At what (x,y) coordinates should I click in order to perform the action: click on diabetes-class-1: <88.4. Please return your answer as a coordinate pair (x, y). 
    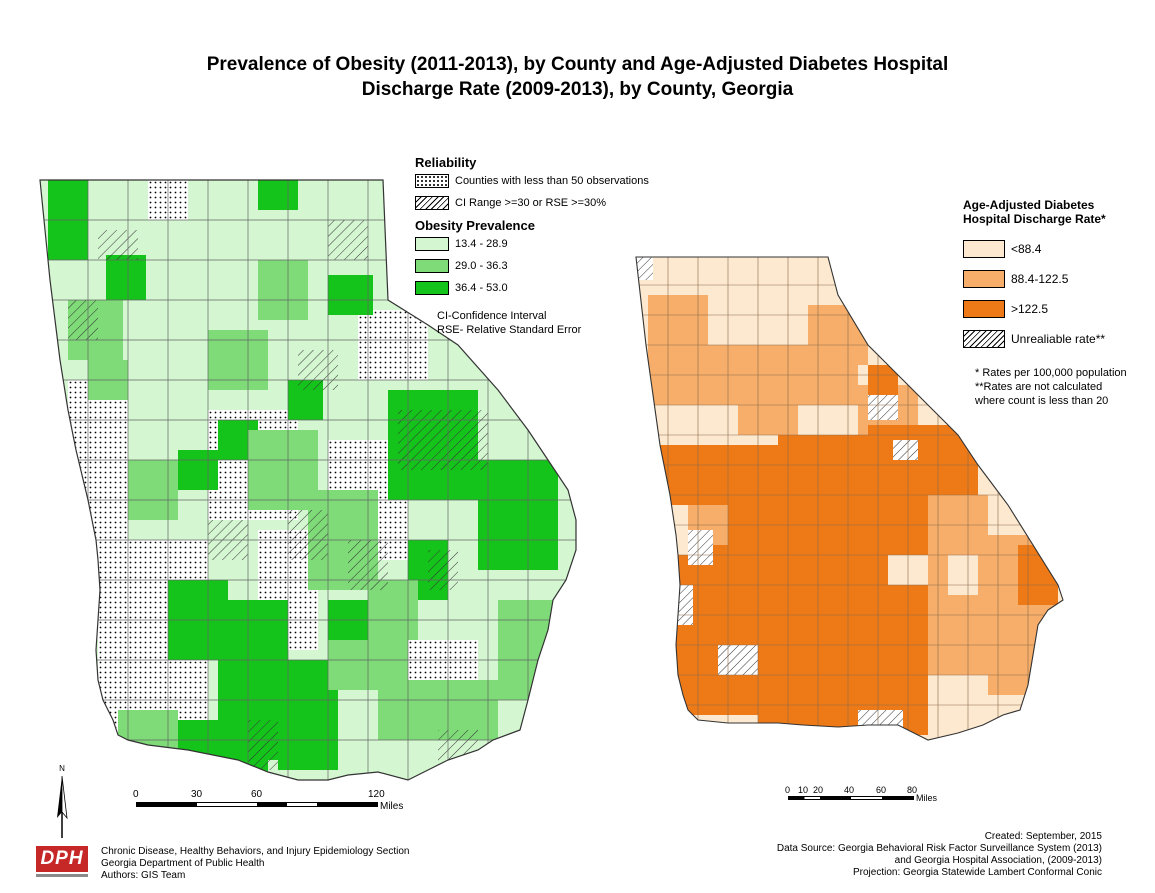
    Looking at the image, I should click on (1045, 249).